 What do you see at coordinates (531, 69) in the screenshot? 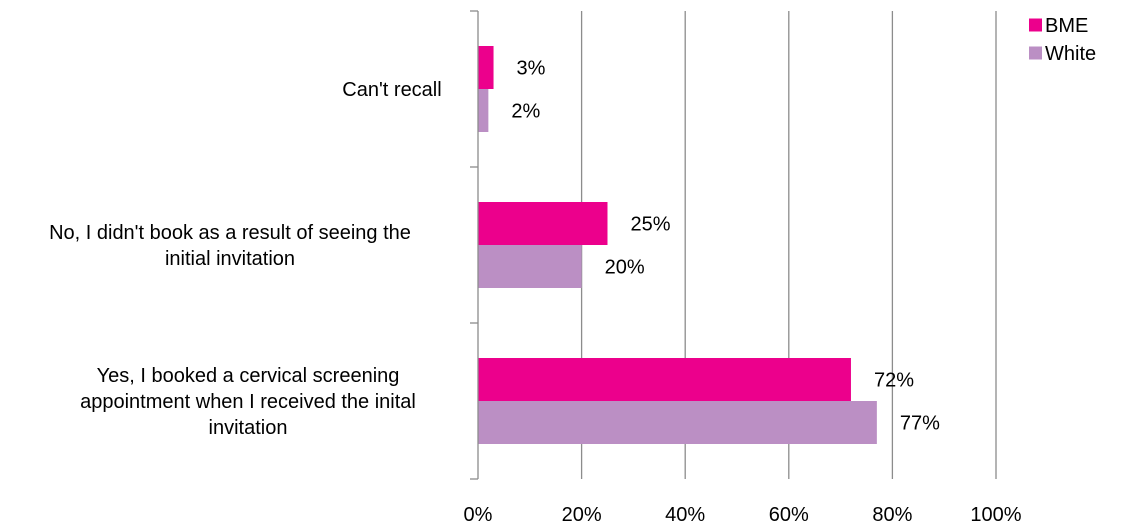
I see `data-label: 3%` at bounding box center [531, 69].